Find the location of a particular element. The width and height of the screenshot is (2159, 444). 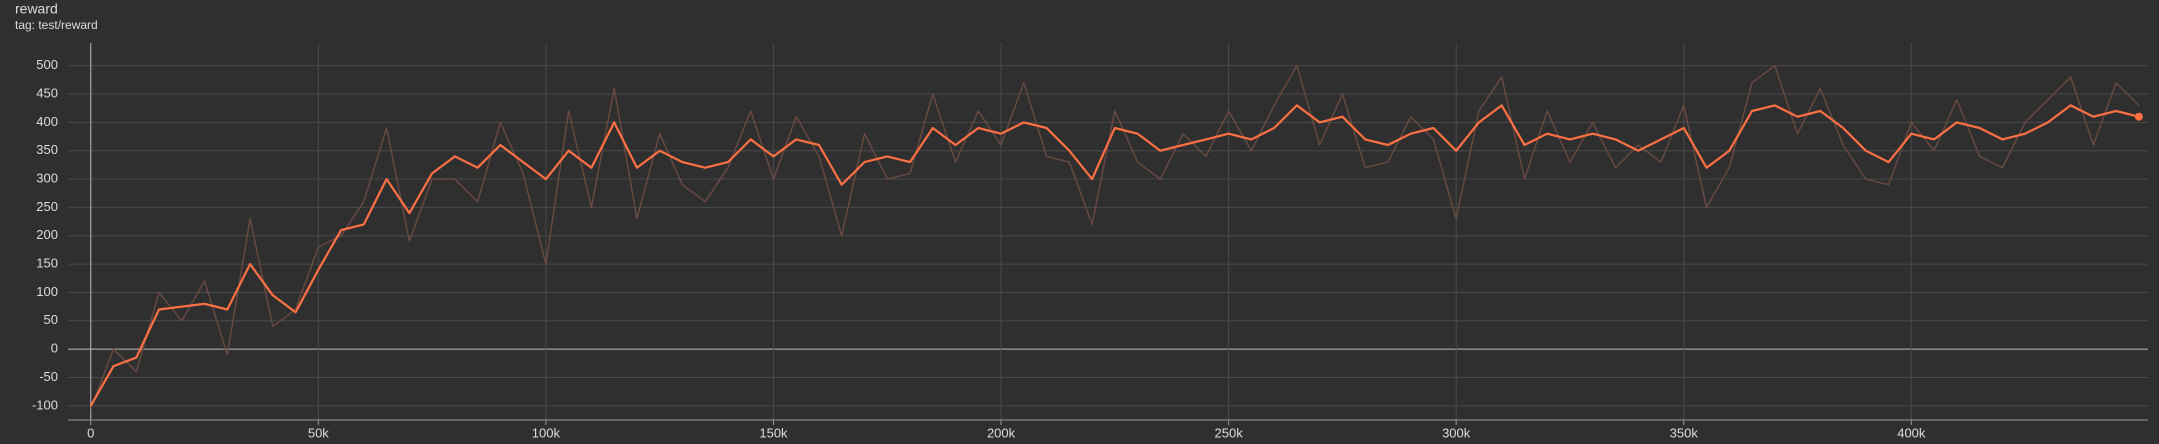

x-tick-label: 50k is located at coordinates (318, 432).